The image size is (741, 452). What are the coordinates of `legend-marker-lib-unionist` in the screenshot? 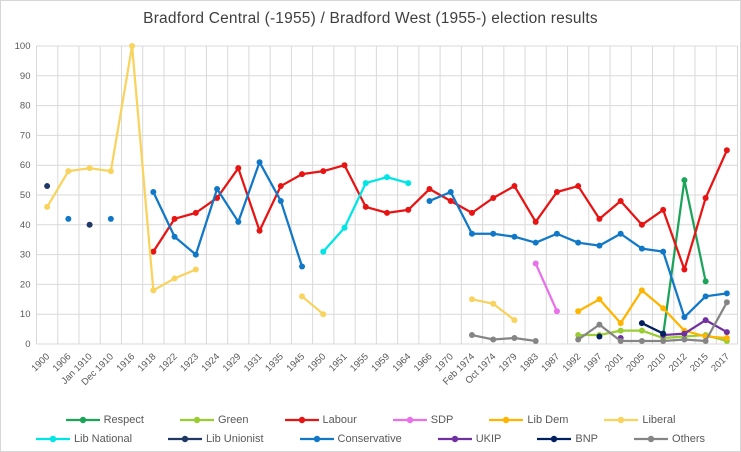 It's located at (185, 439).